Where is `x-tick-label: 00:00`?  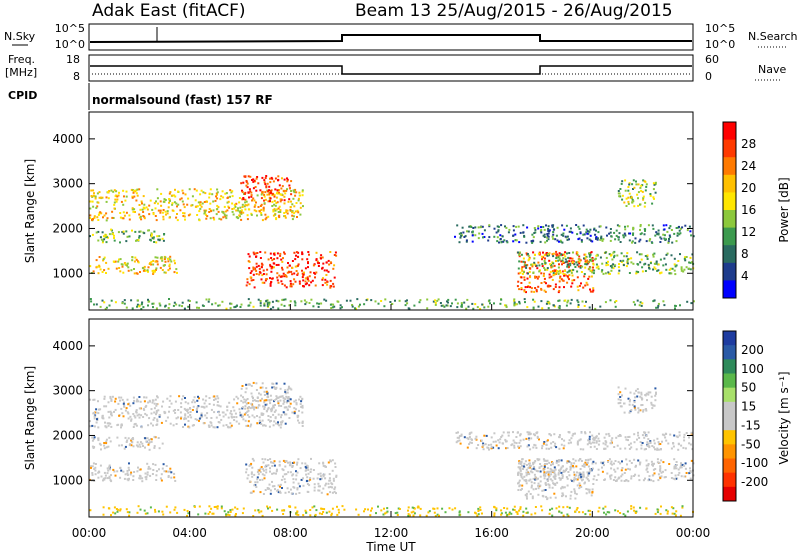
x-tick-label: 00:00 is located at coordinates (89, 533).